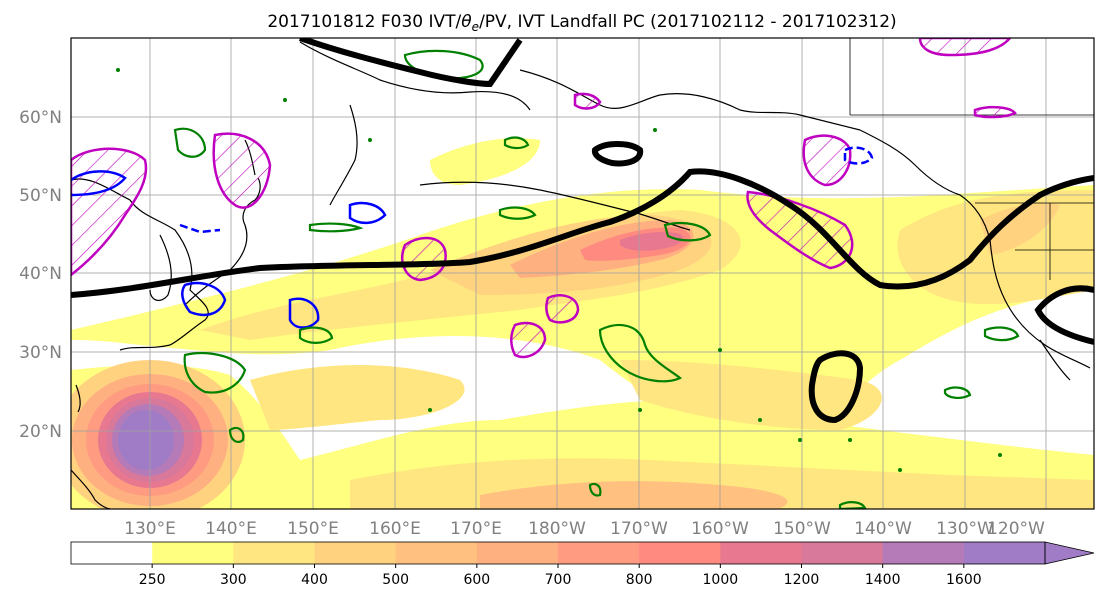 This screenshot has height=603, width=1105. I want to click on lon-label: 140°W, so click(883, 529).